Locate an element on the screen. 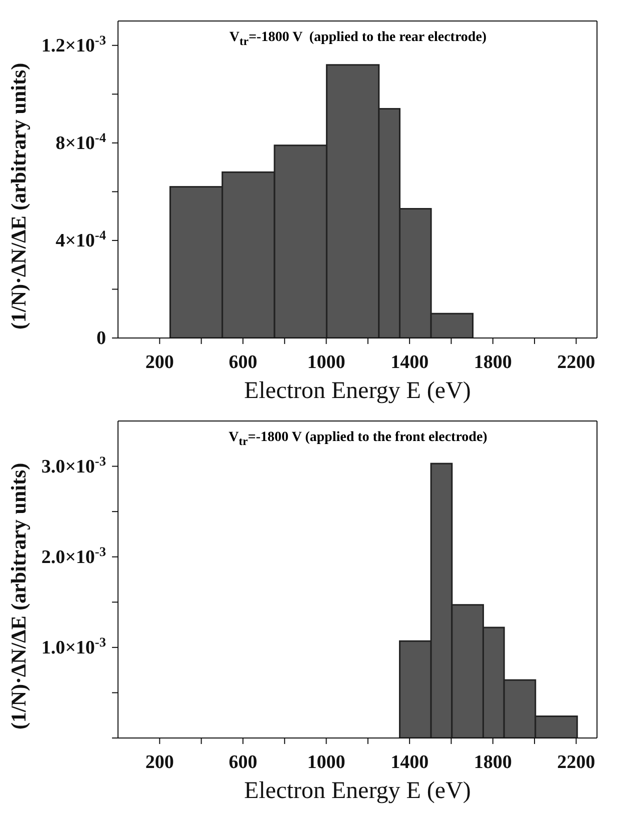 This screenshot has height=818, width=634. text: V$_{tr}$=-1800 V (applied to the rear electrode) is located at coordinates (358, 39).